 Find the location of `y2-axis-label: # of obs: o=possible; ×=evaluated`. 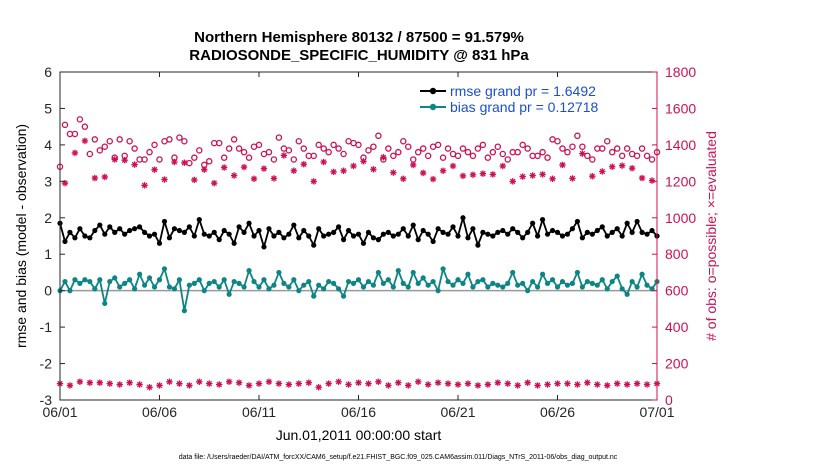

y2-axis-label: # of obs: o=possible; ×=evaluated is located at coordinates (711, 236).